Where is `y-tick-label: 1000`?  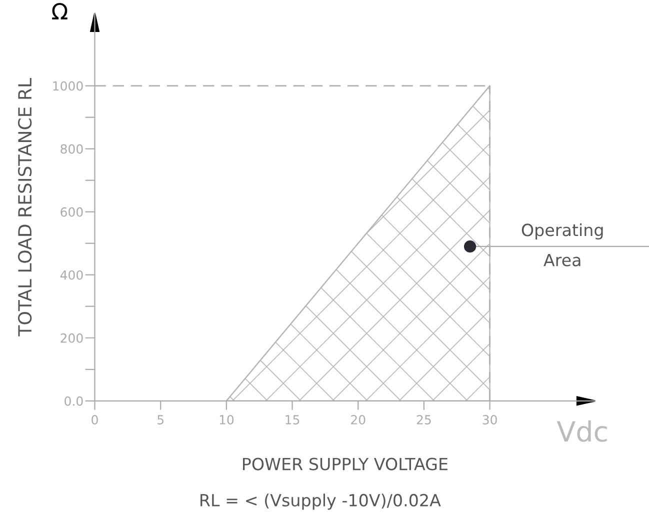
y-tick-label: 1000 is located at coordinates (68, 86).